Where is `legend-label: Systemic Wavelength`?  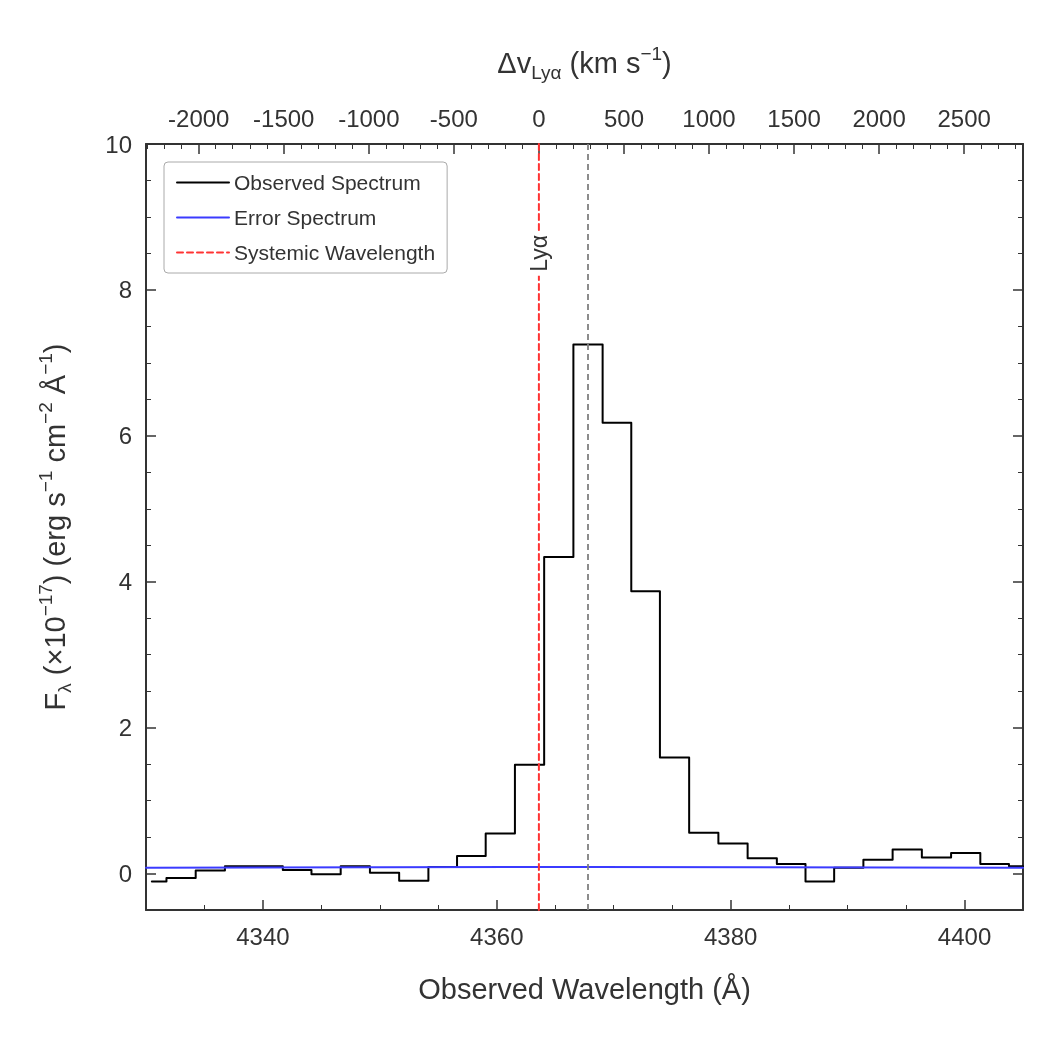 legend-label: Systemic Wavelength is located at coordinates (335, 252).